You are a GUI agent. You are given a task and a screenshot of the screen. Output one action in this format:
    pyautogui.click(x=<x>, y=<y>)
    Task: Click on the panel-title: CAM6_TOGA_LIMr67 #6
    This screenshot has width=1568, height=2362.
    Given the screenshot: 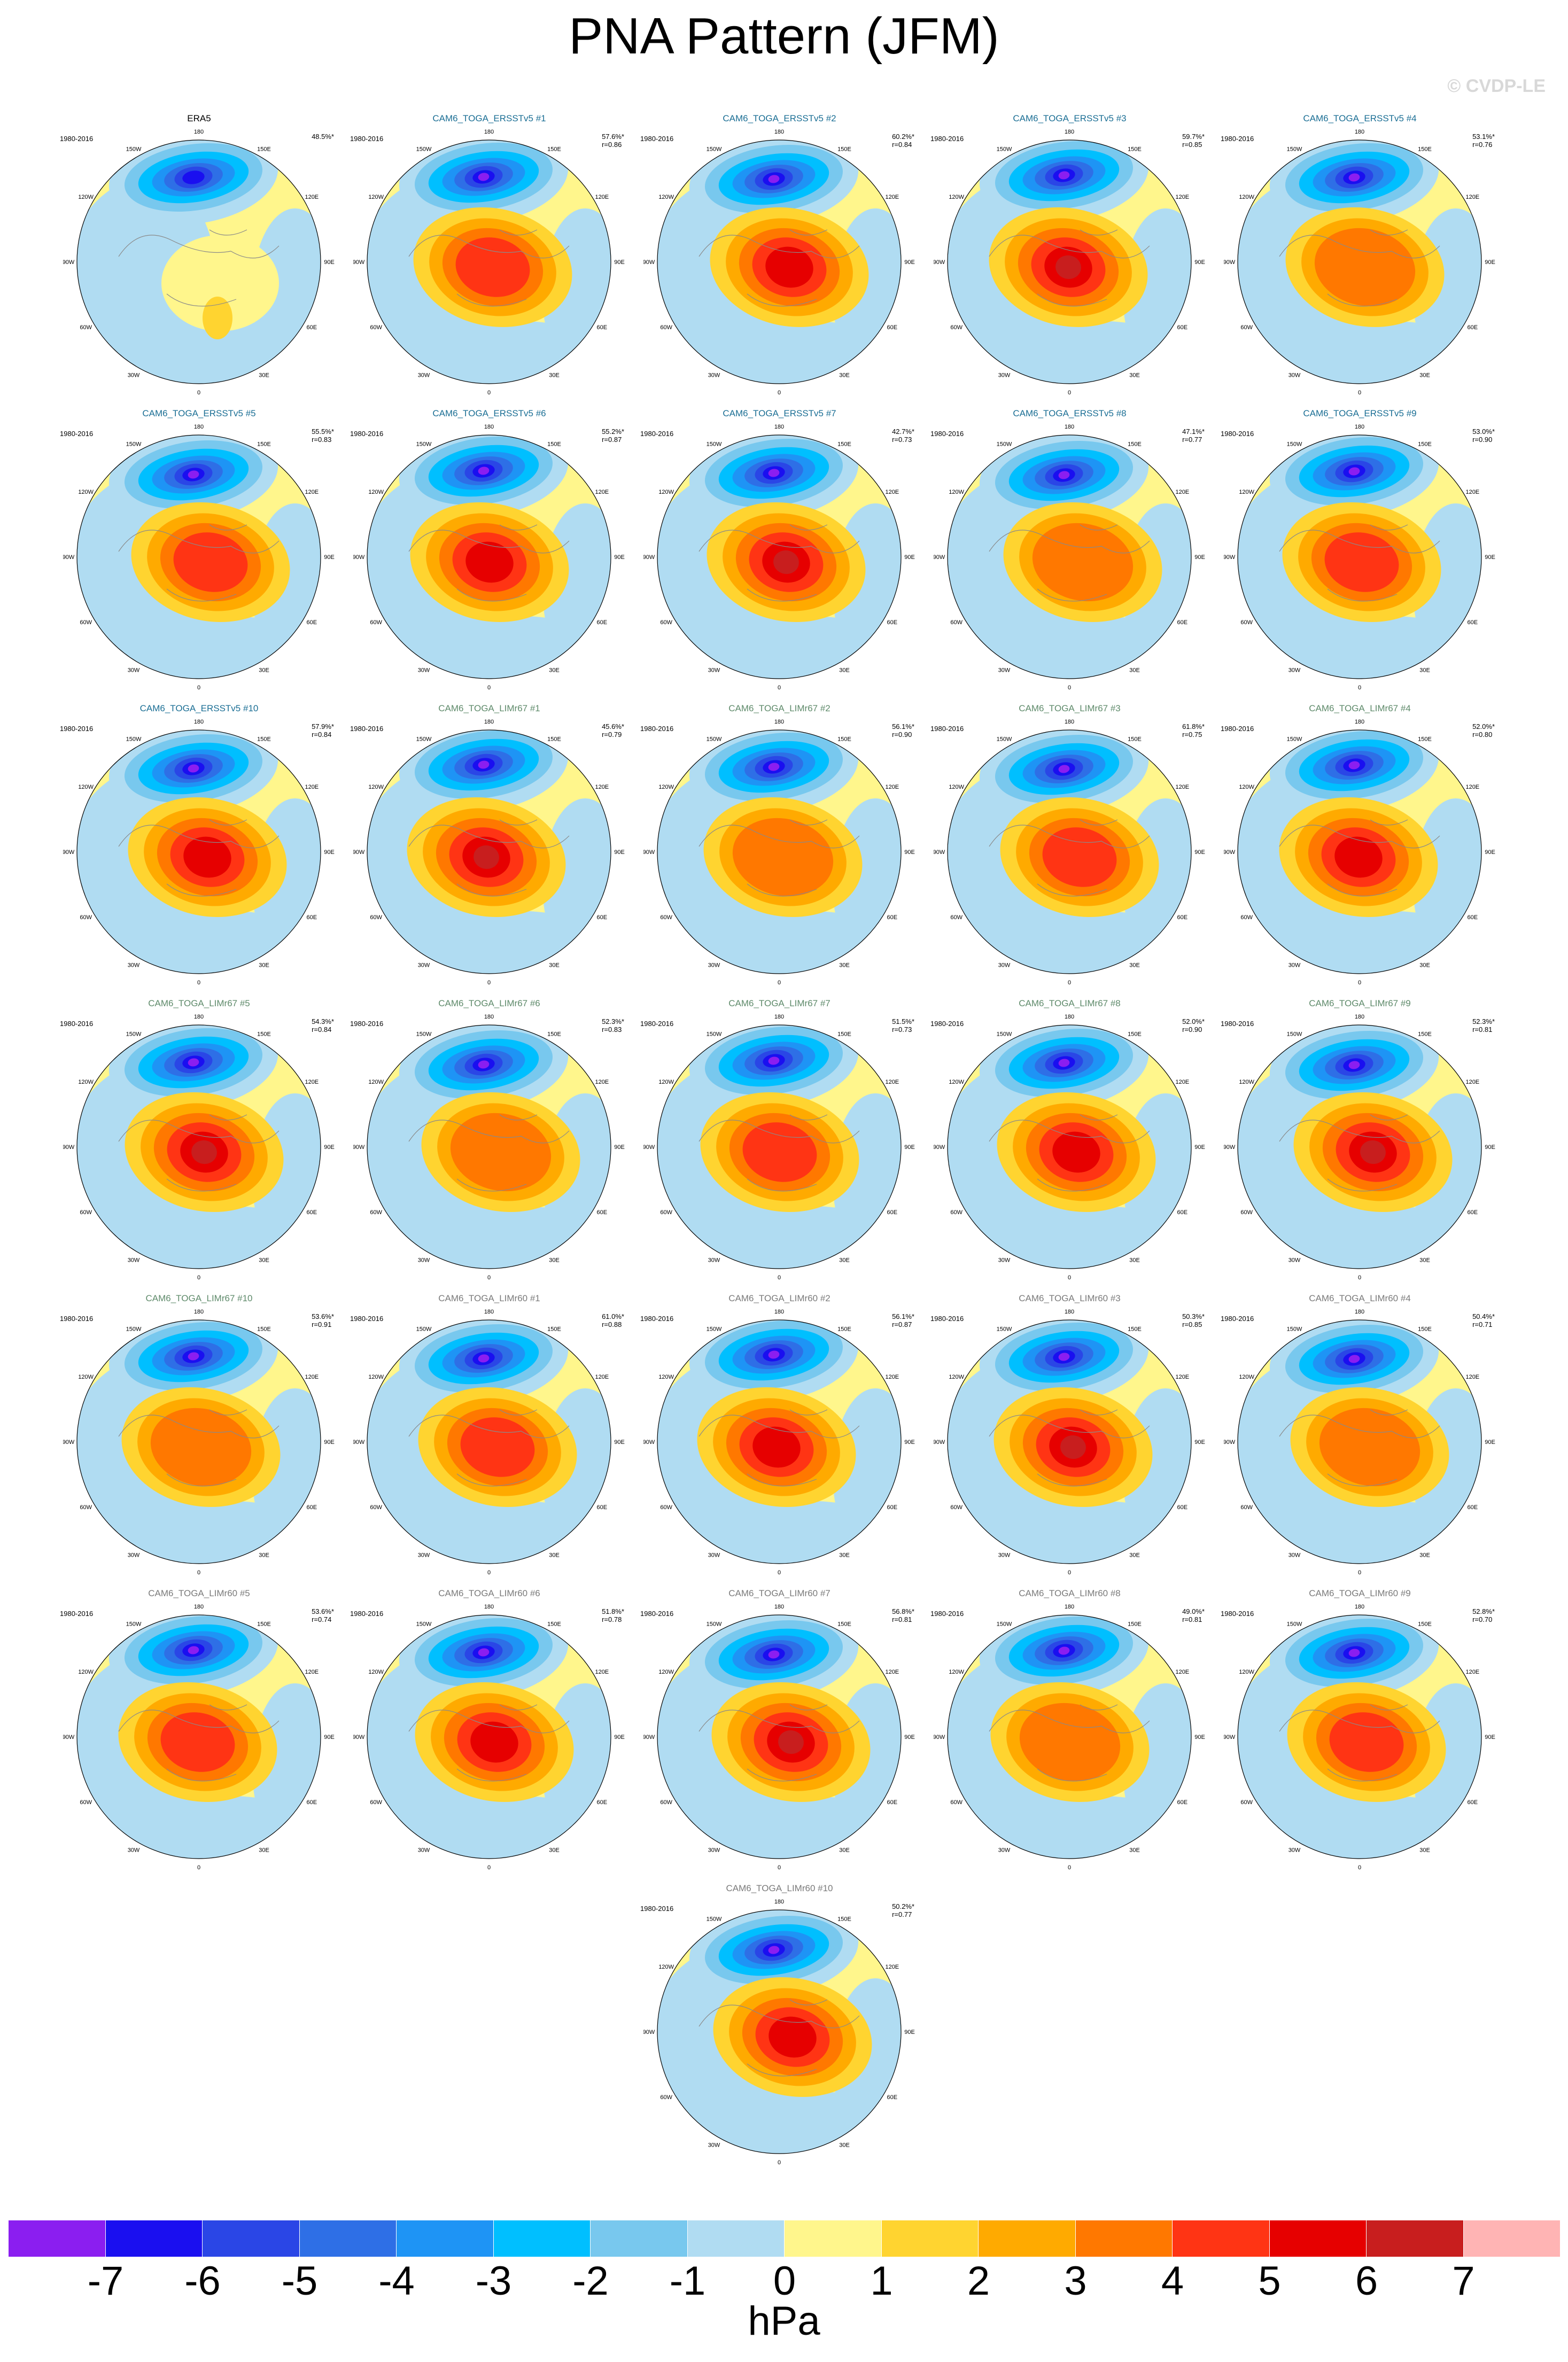 What is the action you would take?
    pyautogui.click(x=489, y=1003)
    